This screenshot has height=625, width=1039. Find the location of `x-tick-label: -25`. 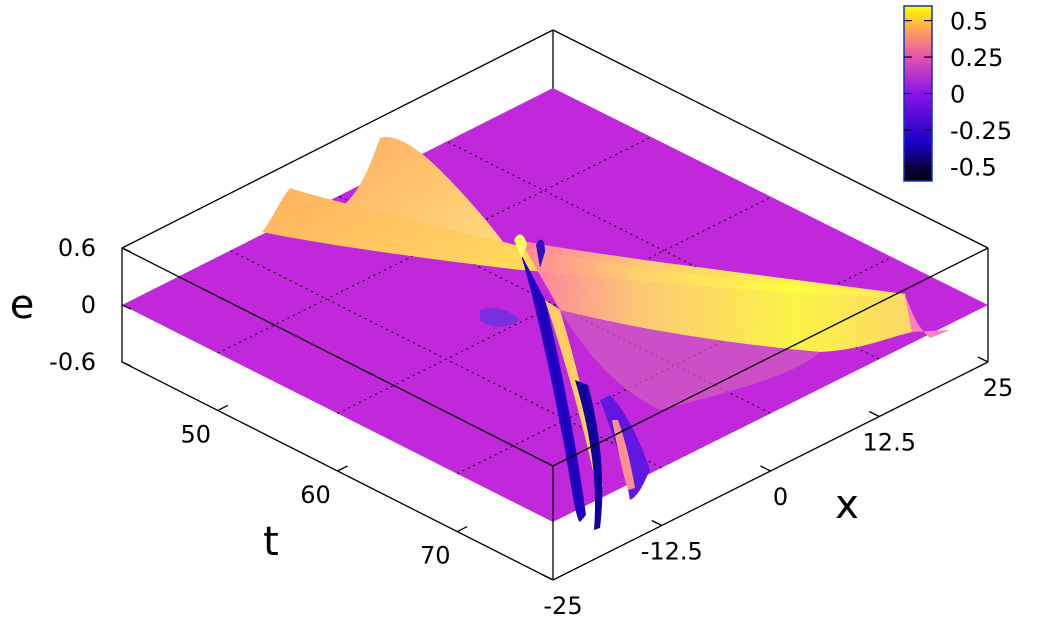

x-tick-label: -25 is located at coordinates (562, 606).